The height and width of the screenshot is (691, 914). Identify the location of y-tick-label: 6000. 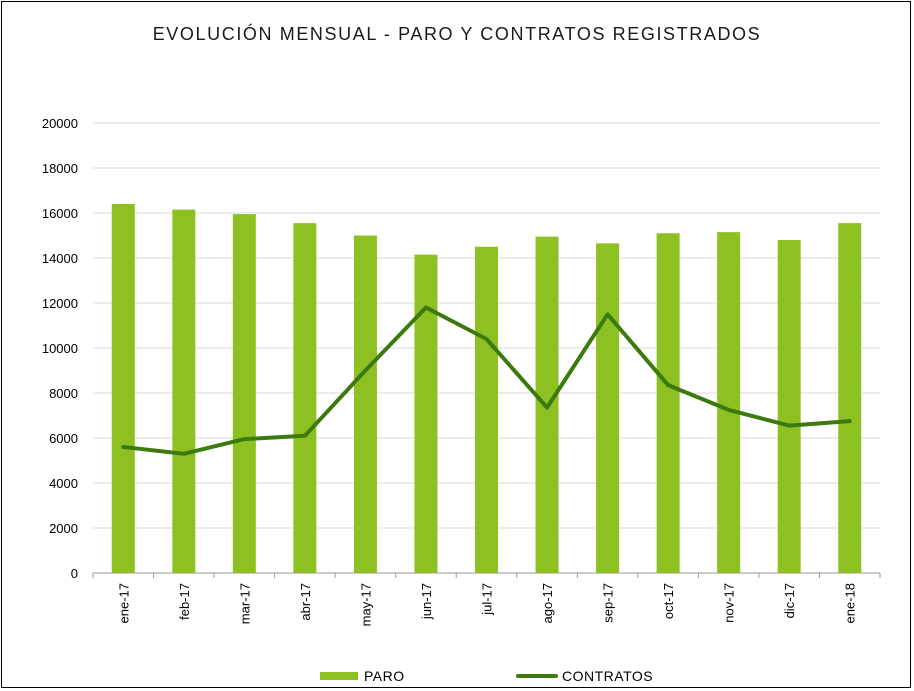
(63, 438).